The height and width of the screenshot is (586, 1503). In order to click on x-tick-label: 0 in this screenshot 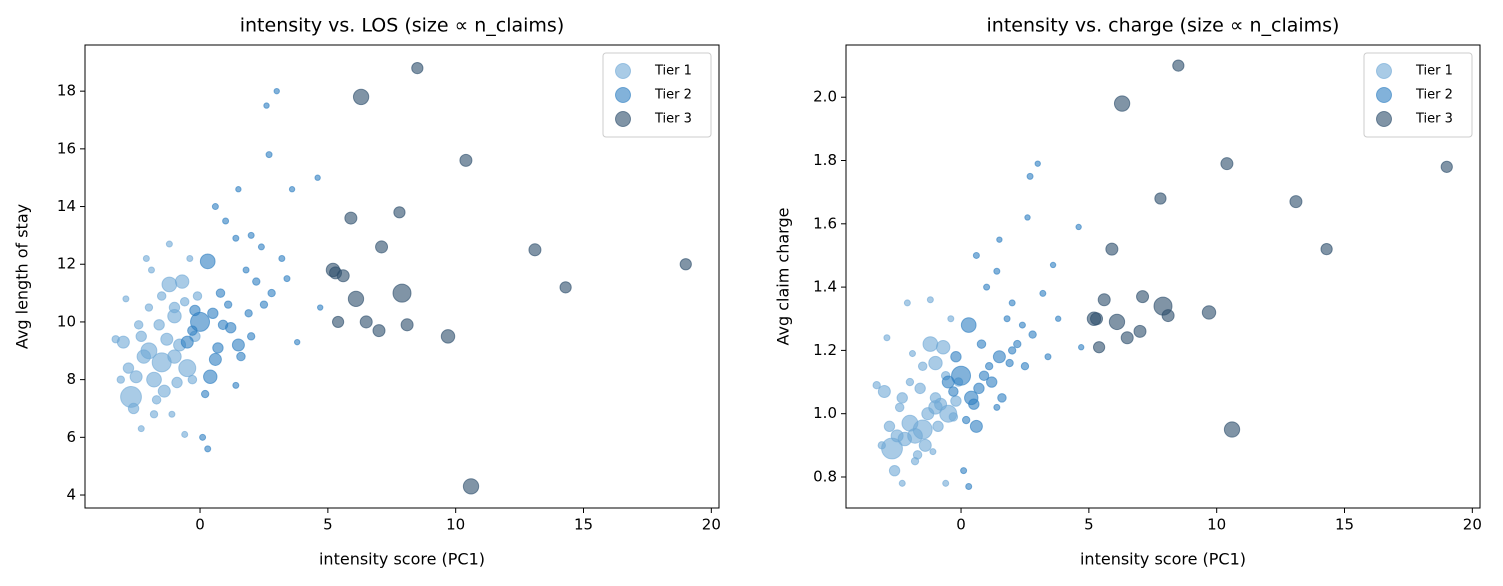, I will do `click(961, 525)`.